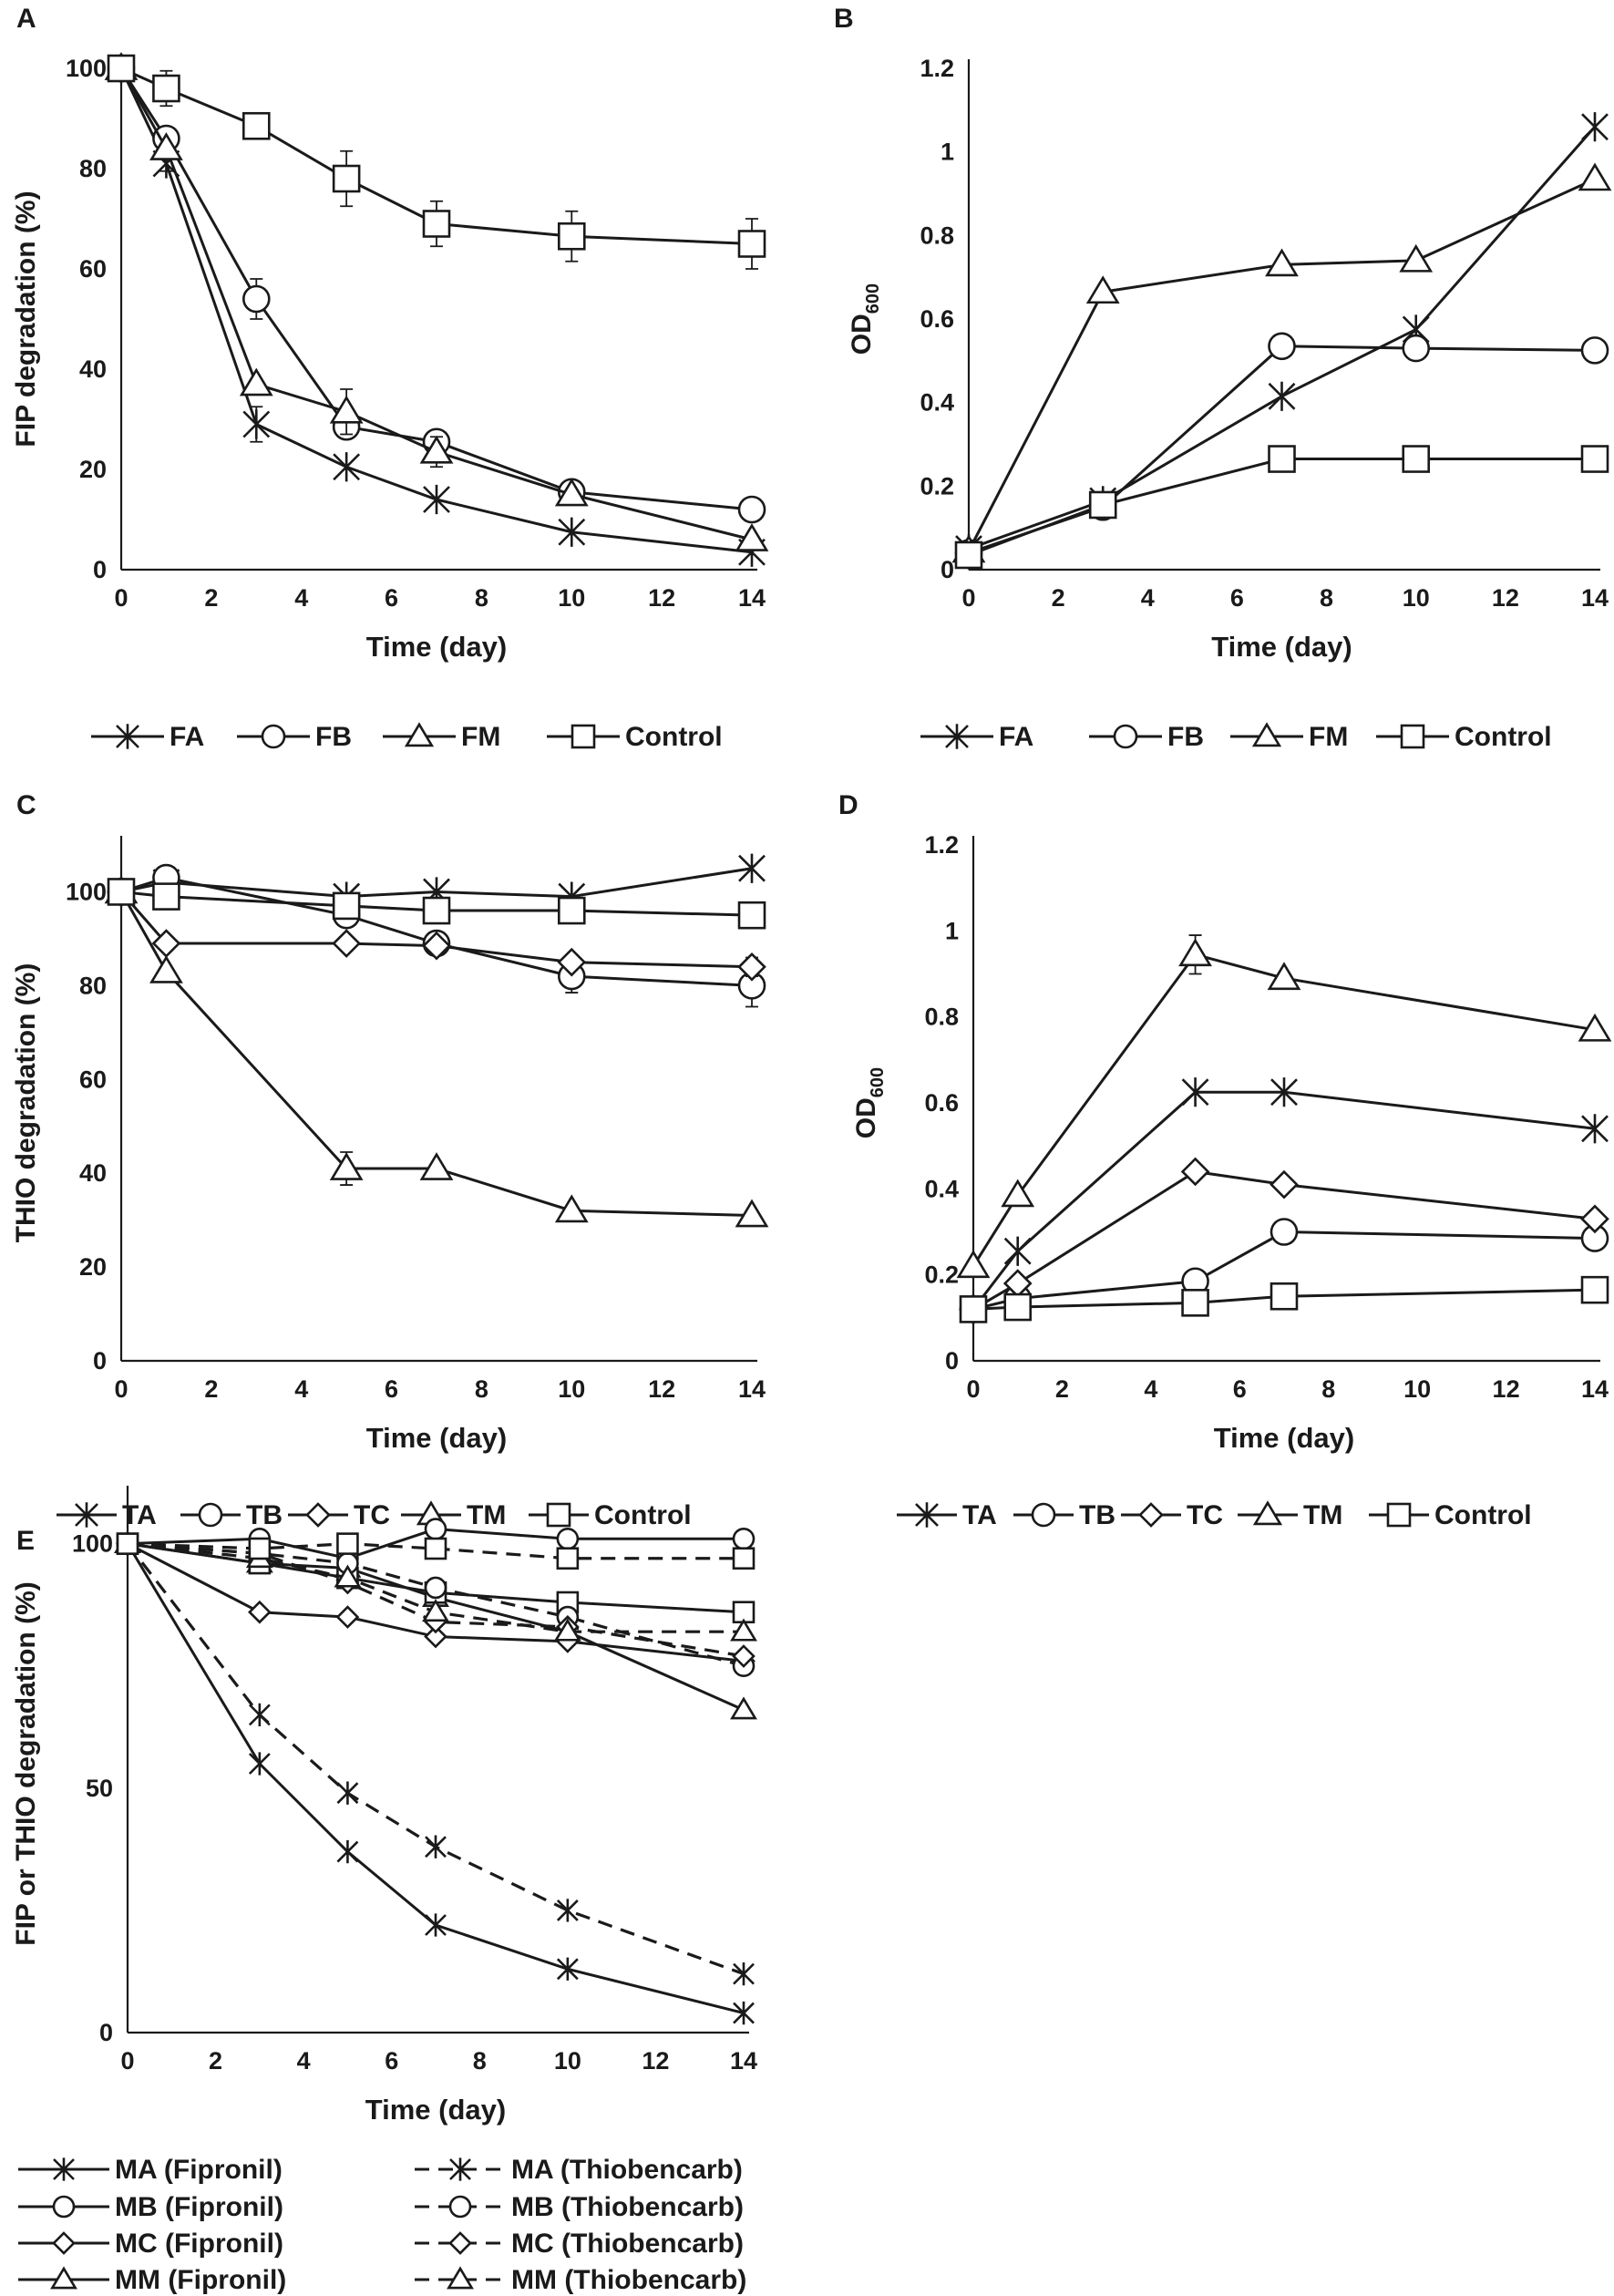  I want to click on chart-D-x-tick-label: 14, so click(1595, 1389).